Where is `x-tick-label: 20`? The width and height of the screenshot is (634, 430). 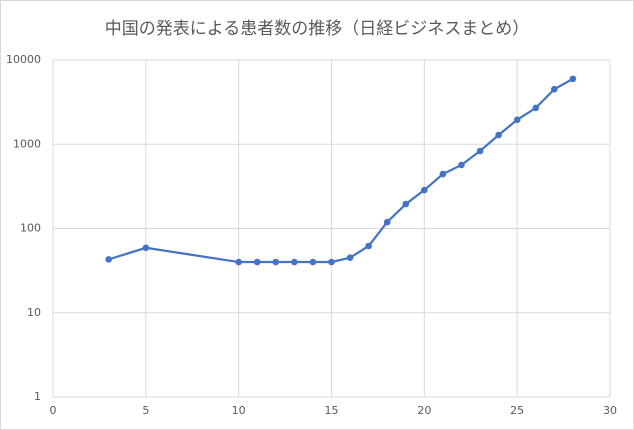 x-tick-label: 20 is located at coordinates (424, 410).